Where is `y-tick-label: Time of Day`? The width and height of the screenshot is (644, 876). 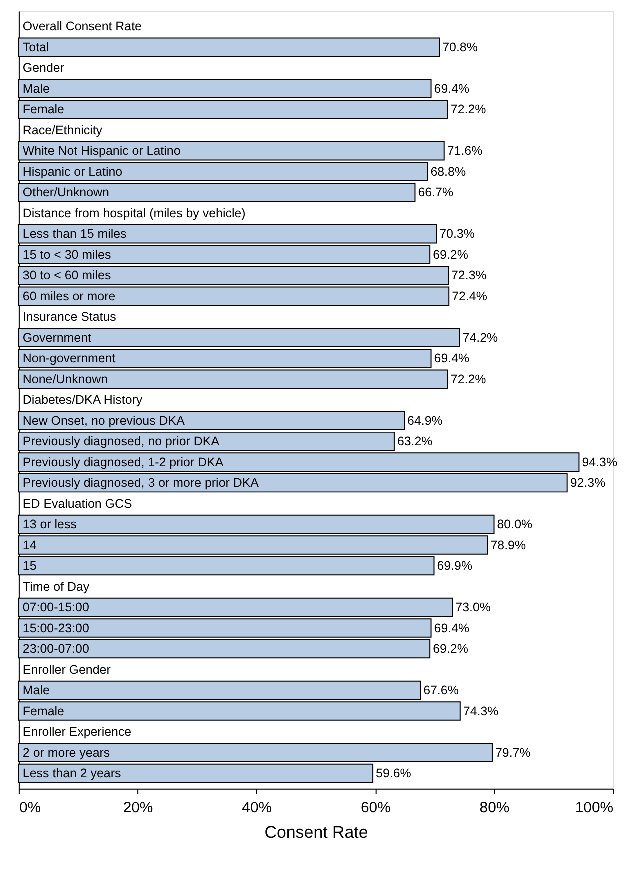
y-tick-label: Time of Day is located at coordinates (56, 587).